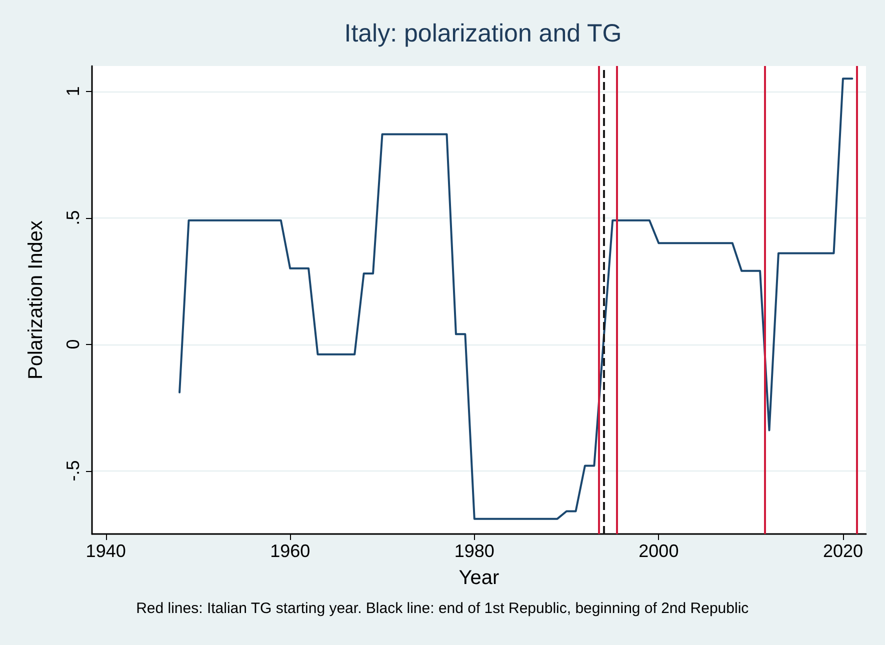  What do you see at coordinates (73, 218) in the screenshot?
I see `y-tick-label: .5` at bounding box center [73, 218].